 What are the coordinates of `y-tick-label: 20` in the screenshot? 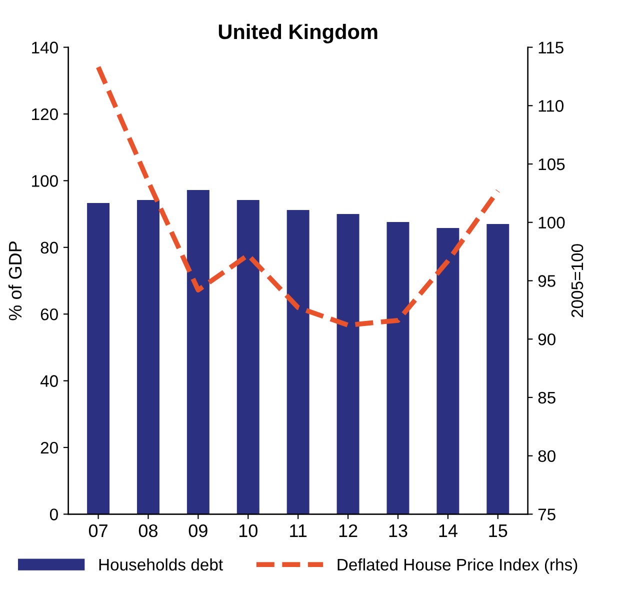 It's located at (49, 448).